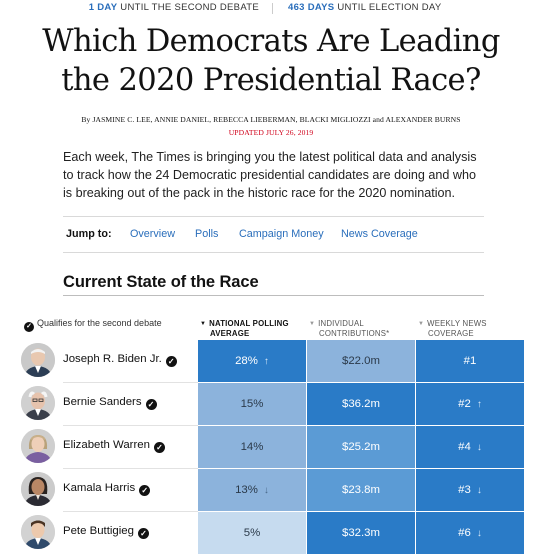 The height and width of the screenshot is (556, 542). I want to click on candidate-name: Kamala Harris ✓, so click(107, 489).